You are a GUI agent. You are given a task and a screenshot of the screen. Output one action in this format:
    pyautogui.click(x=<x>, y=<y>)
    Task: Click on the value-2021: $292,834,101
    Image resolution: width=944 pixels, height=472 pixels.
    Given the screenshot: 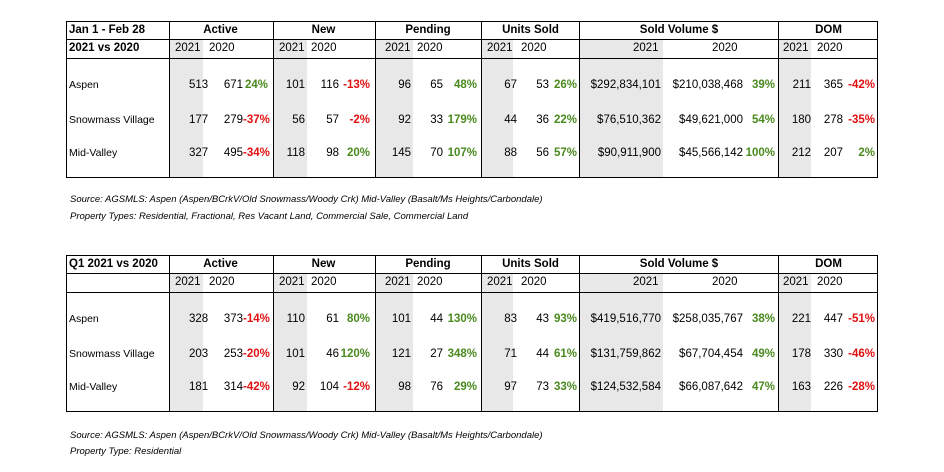 What is the action you would take?
    pyautogui.click(x=625, y=85)
    